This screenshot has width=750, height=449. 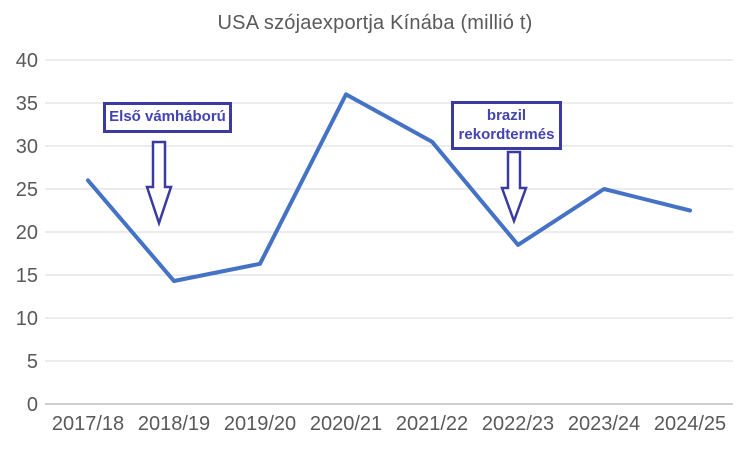 I want to click on x-axis-tick-label: 2020/21, so click(x=346, y=424).